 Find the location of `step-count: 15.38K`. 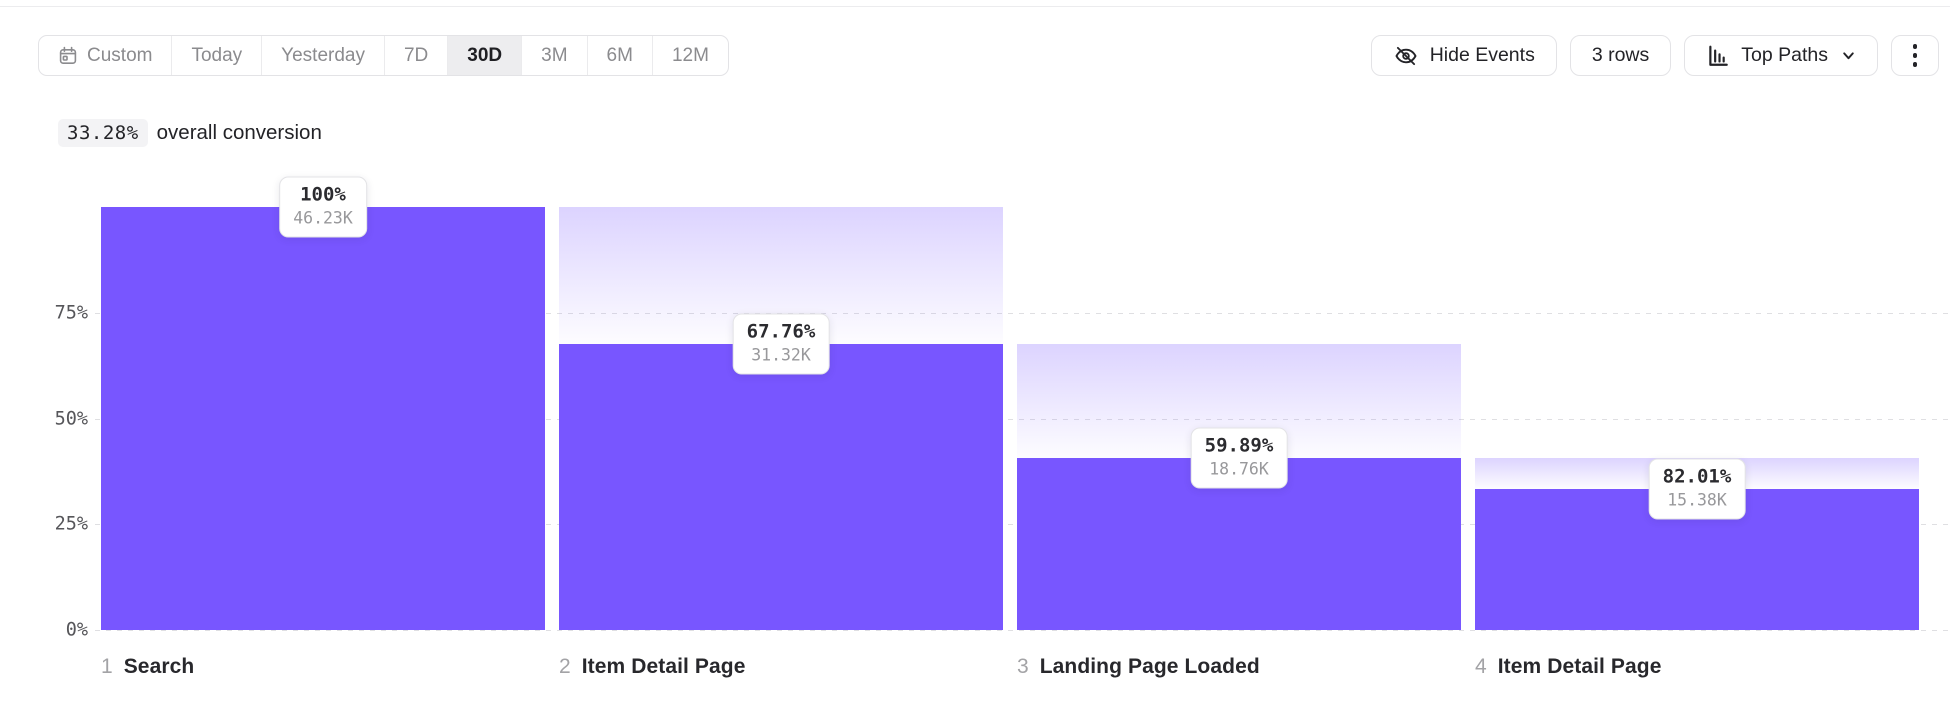

step-count: 15.38K is located at coordinates (1697, 500).